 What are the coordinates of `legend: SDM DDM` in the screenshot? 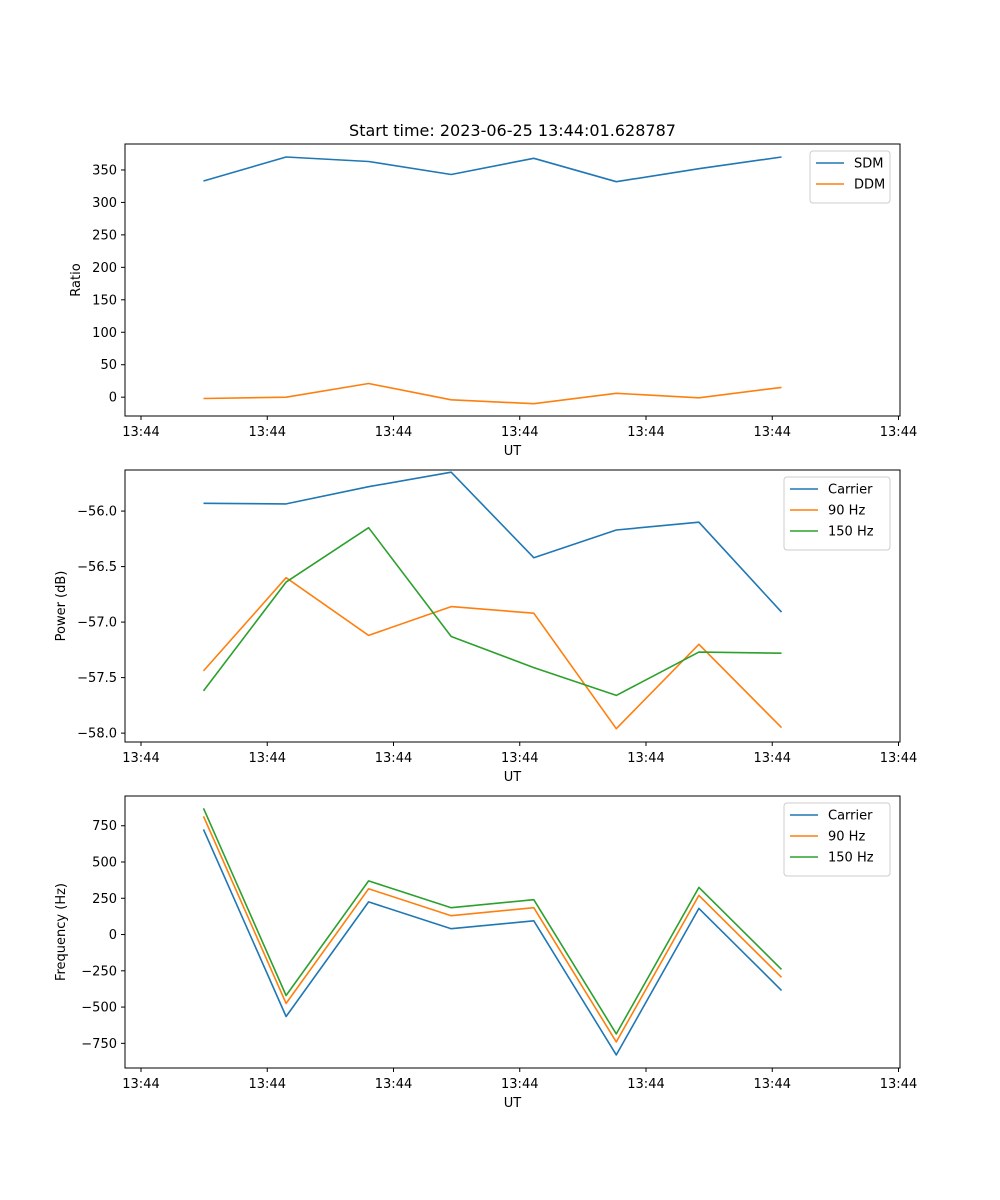 It's located at (850, 177).